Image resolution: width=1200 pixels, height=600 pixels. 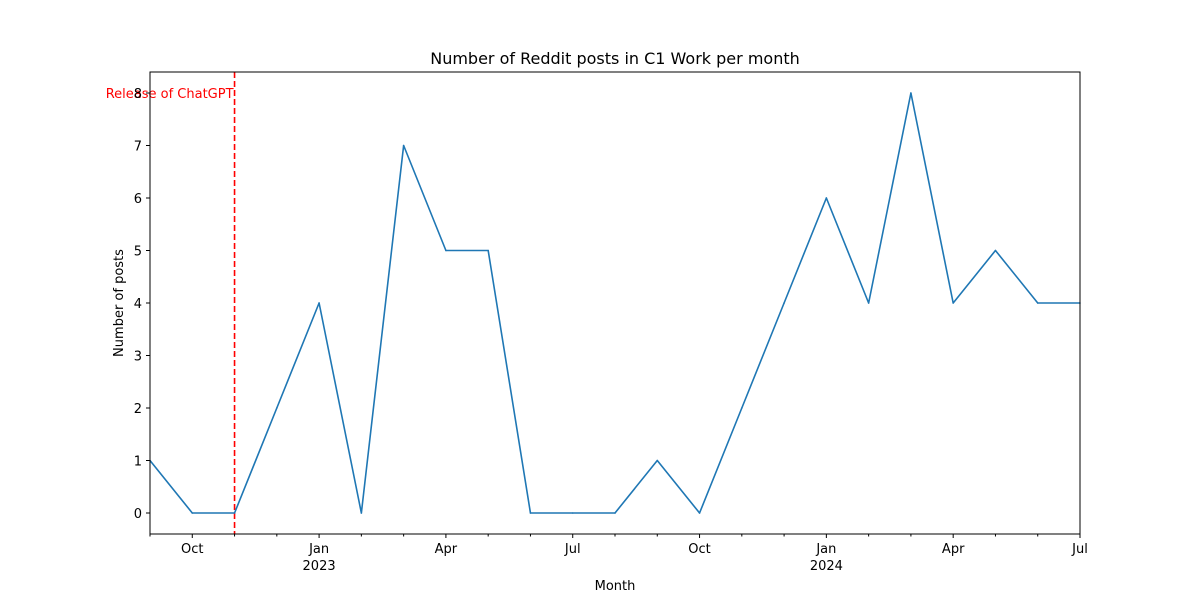 I want to click on annotation-group: Release of ChatGPT, so click(x=171, y=303).